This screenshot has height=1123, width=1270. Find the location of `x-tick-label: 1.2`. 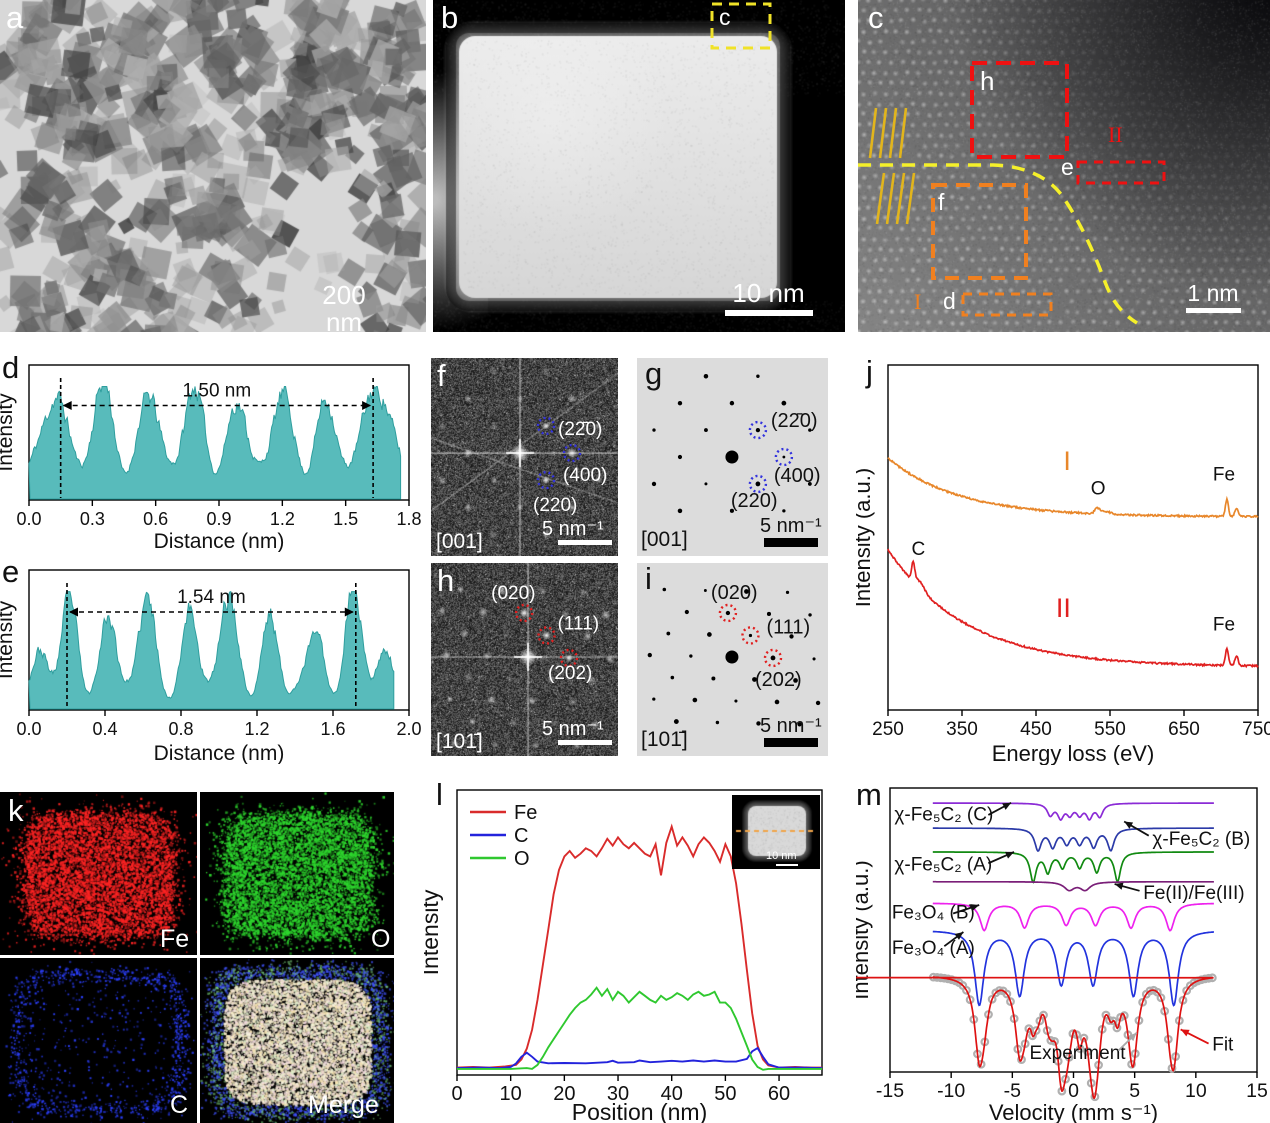

x-tick-label: 1.2 is located at coordinates (282, 519).